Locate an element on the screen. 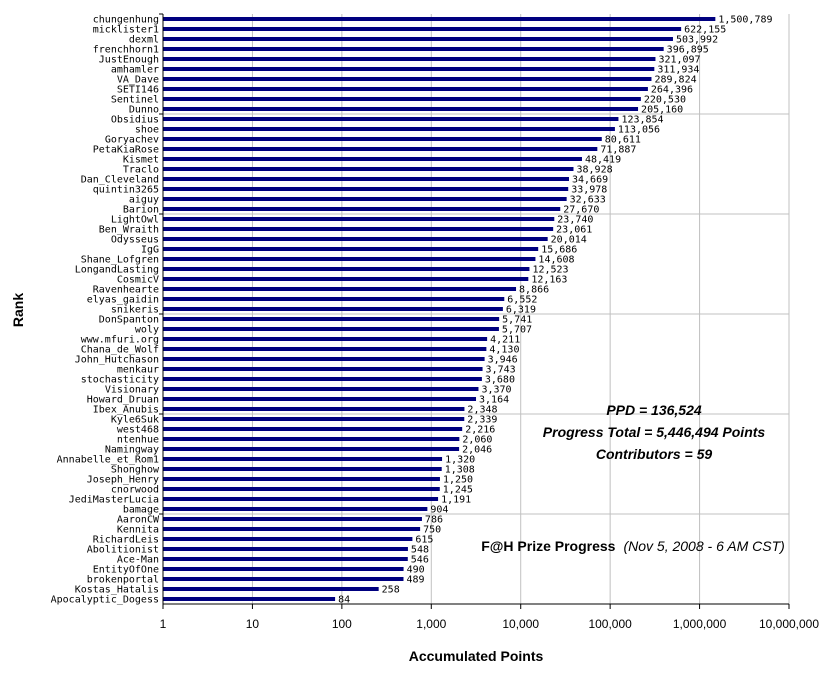 This screenshot has width=832, height=675. category-label: Shane_Lofgren is located at coordinates (120, 260).